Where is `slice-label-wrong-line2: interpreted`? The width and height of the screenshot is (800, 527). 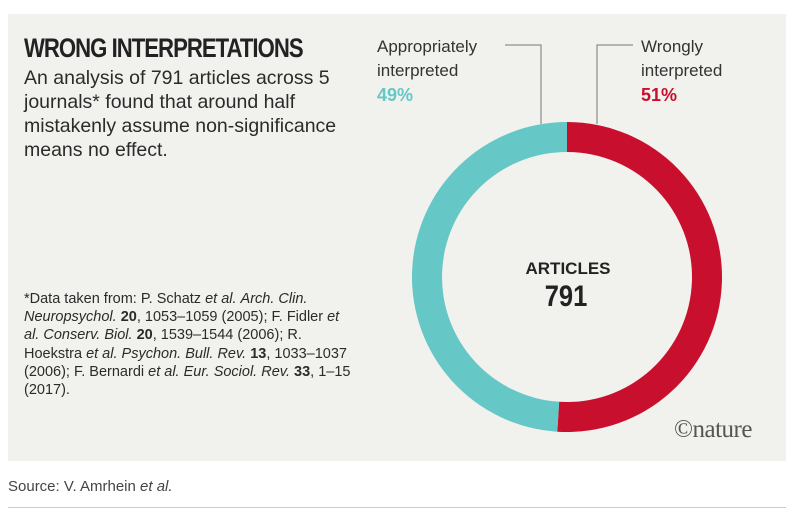
slice-label-wrong-line2: interpreted is located at coordinates (681, 70).